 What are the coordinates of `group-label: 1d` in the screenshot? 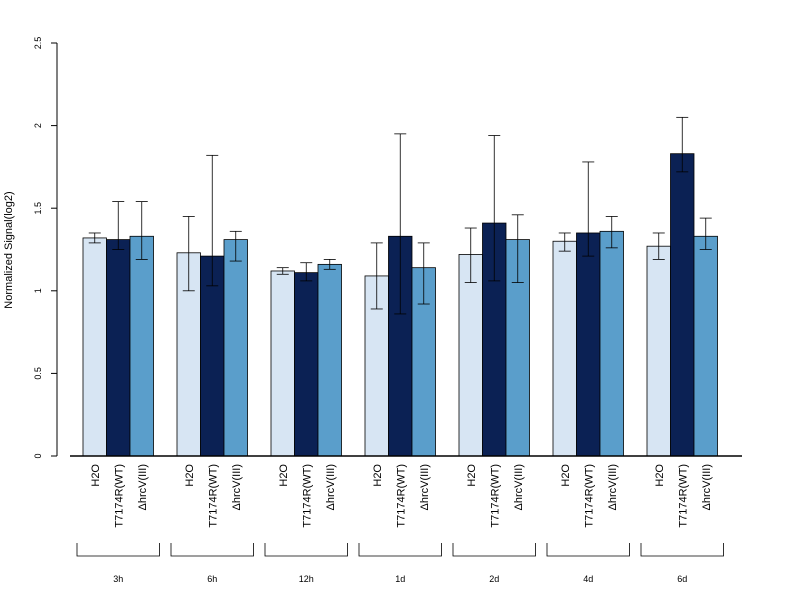 It's located at (400, 579).